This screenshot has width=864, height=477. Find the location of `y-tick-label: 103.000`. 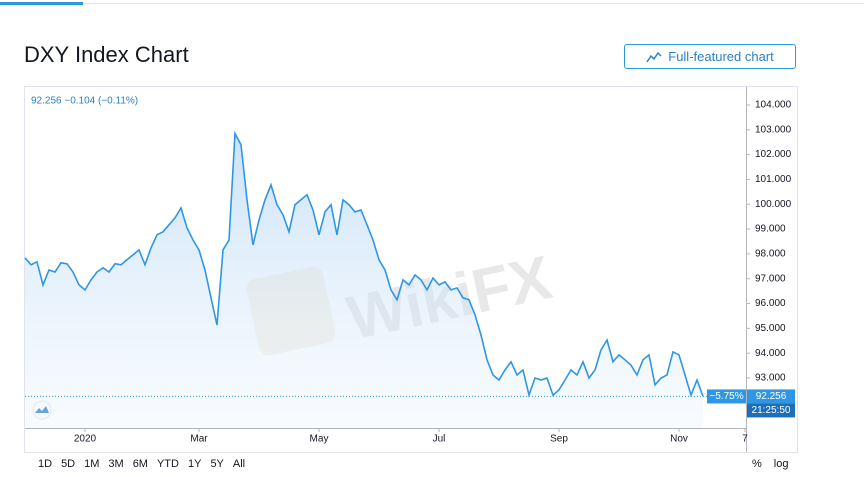

y-tick-label: 103.000 is located at coordinates (773, 129).